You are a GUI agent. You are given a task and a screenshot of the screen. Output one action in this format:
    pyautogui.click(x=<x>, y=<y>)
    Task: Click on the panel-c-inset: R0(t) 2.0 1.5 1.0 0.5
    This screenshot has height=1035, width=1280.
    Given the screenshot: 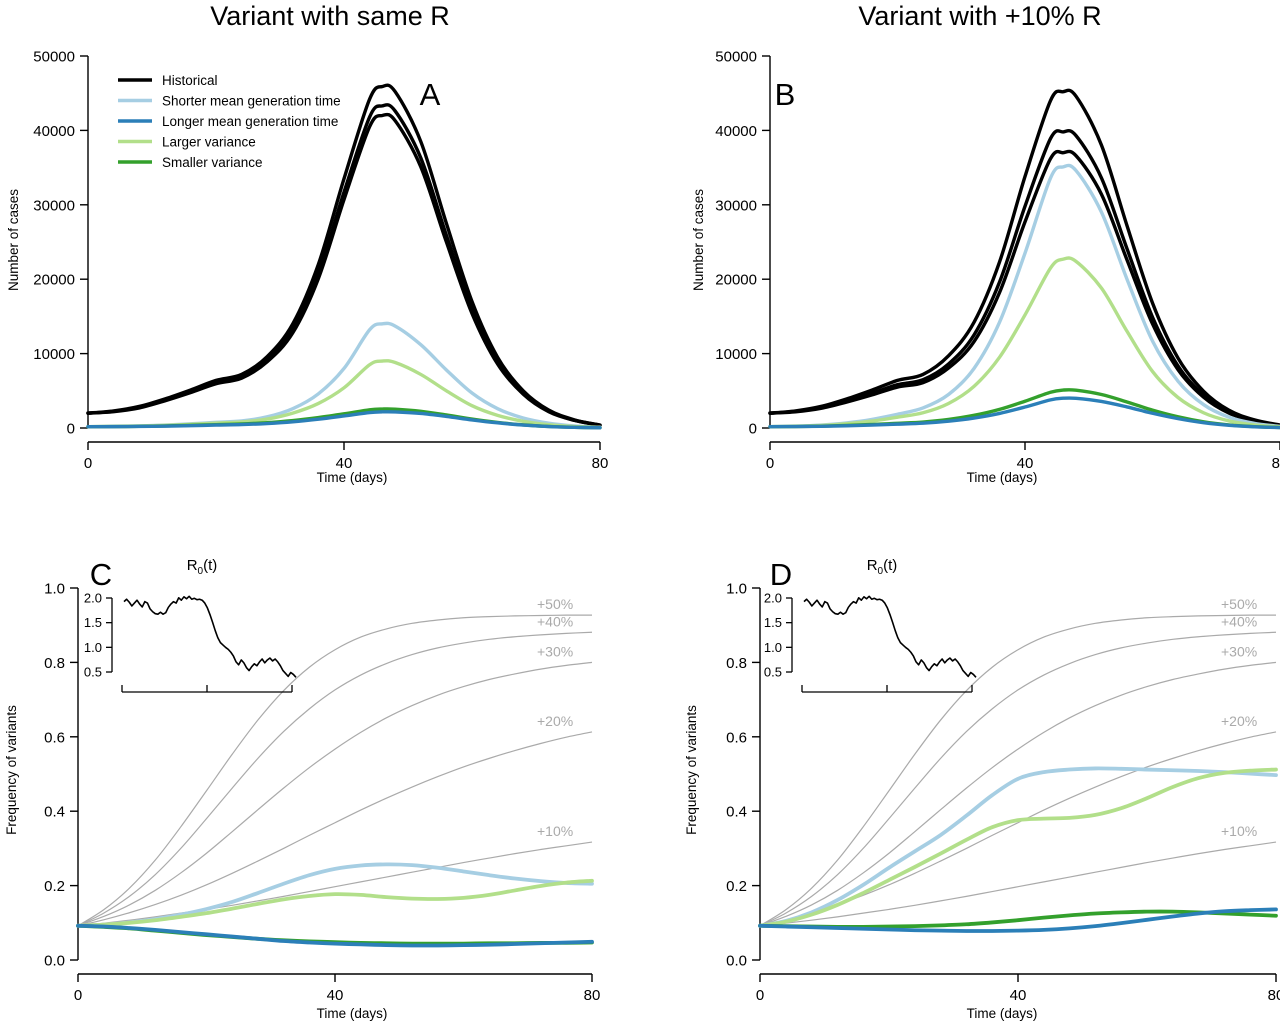 What is the action you would take?
    pyautogui.click(x=190, y=625)
    